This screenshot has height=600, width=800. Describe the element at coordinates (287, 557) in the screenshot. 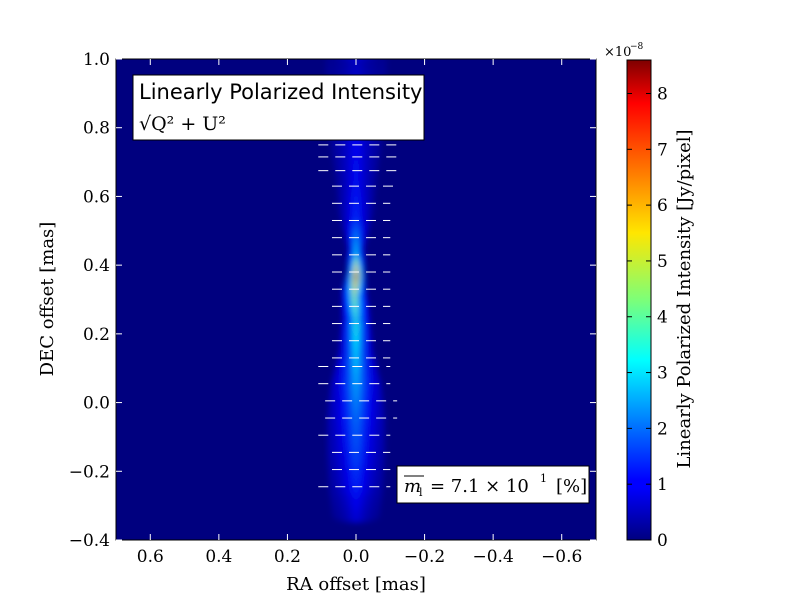

I see `x-tick-label: 0.2` at that location.